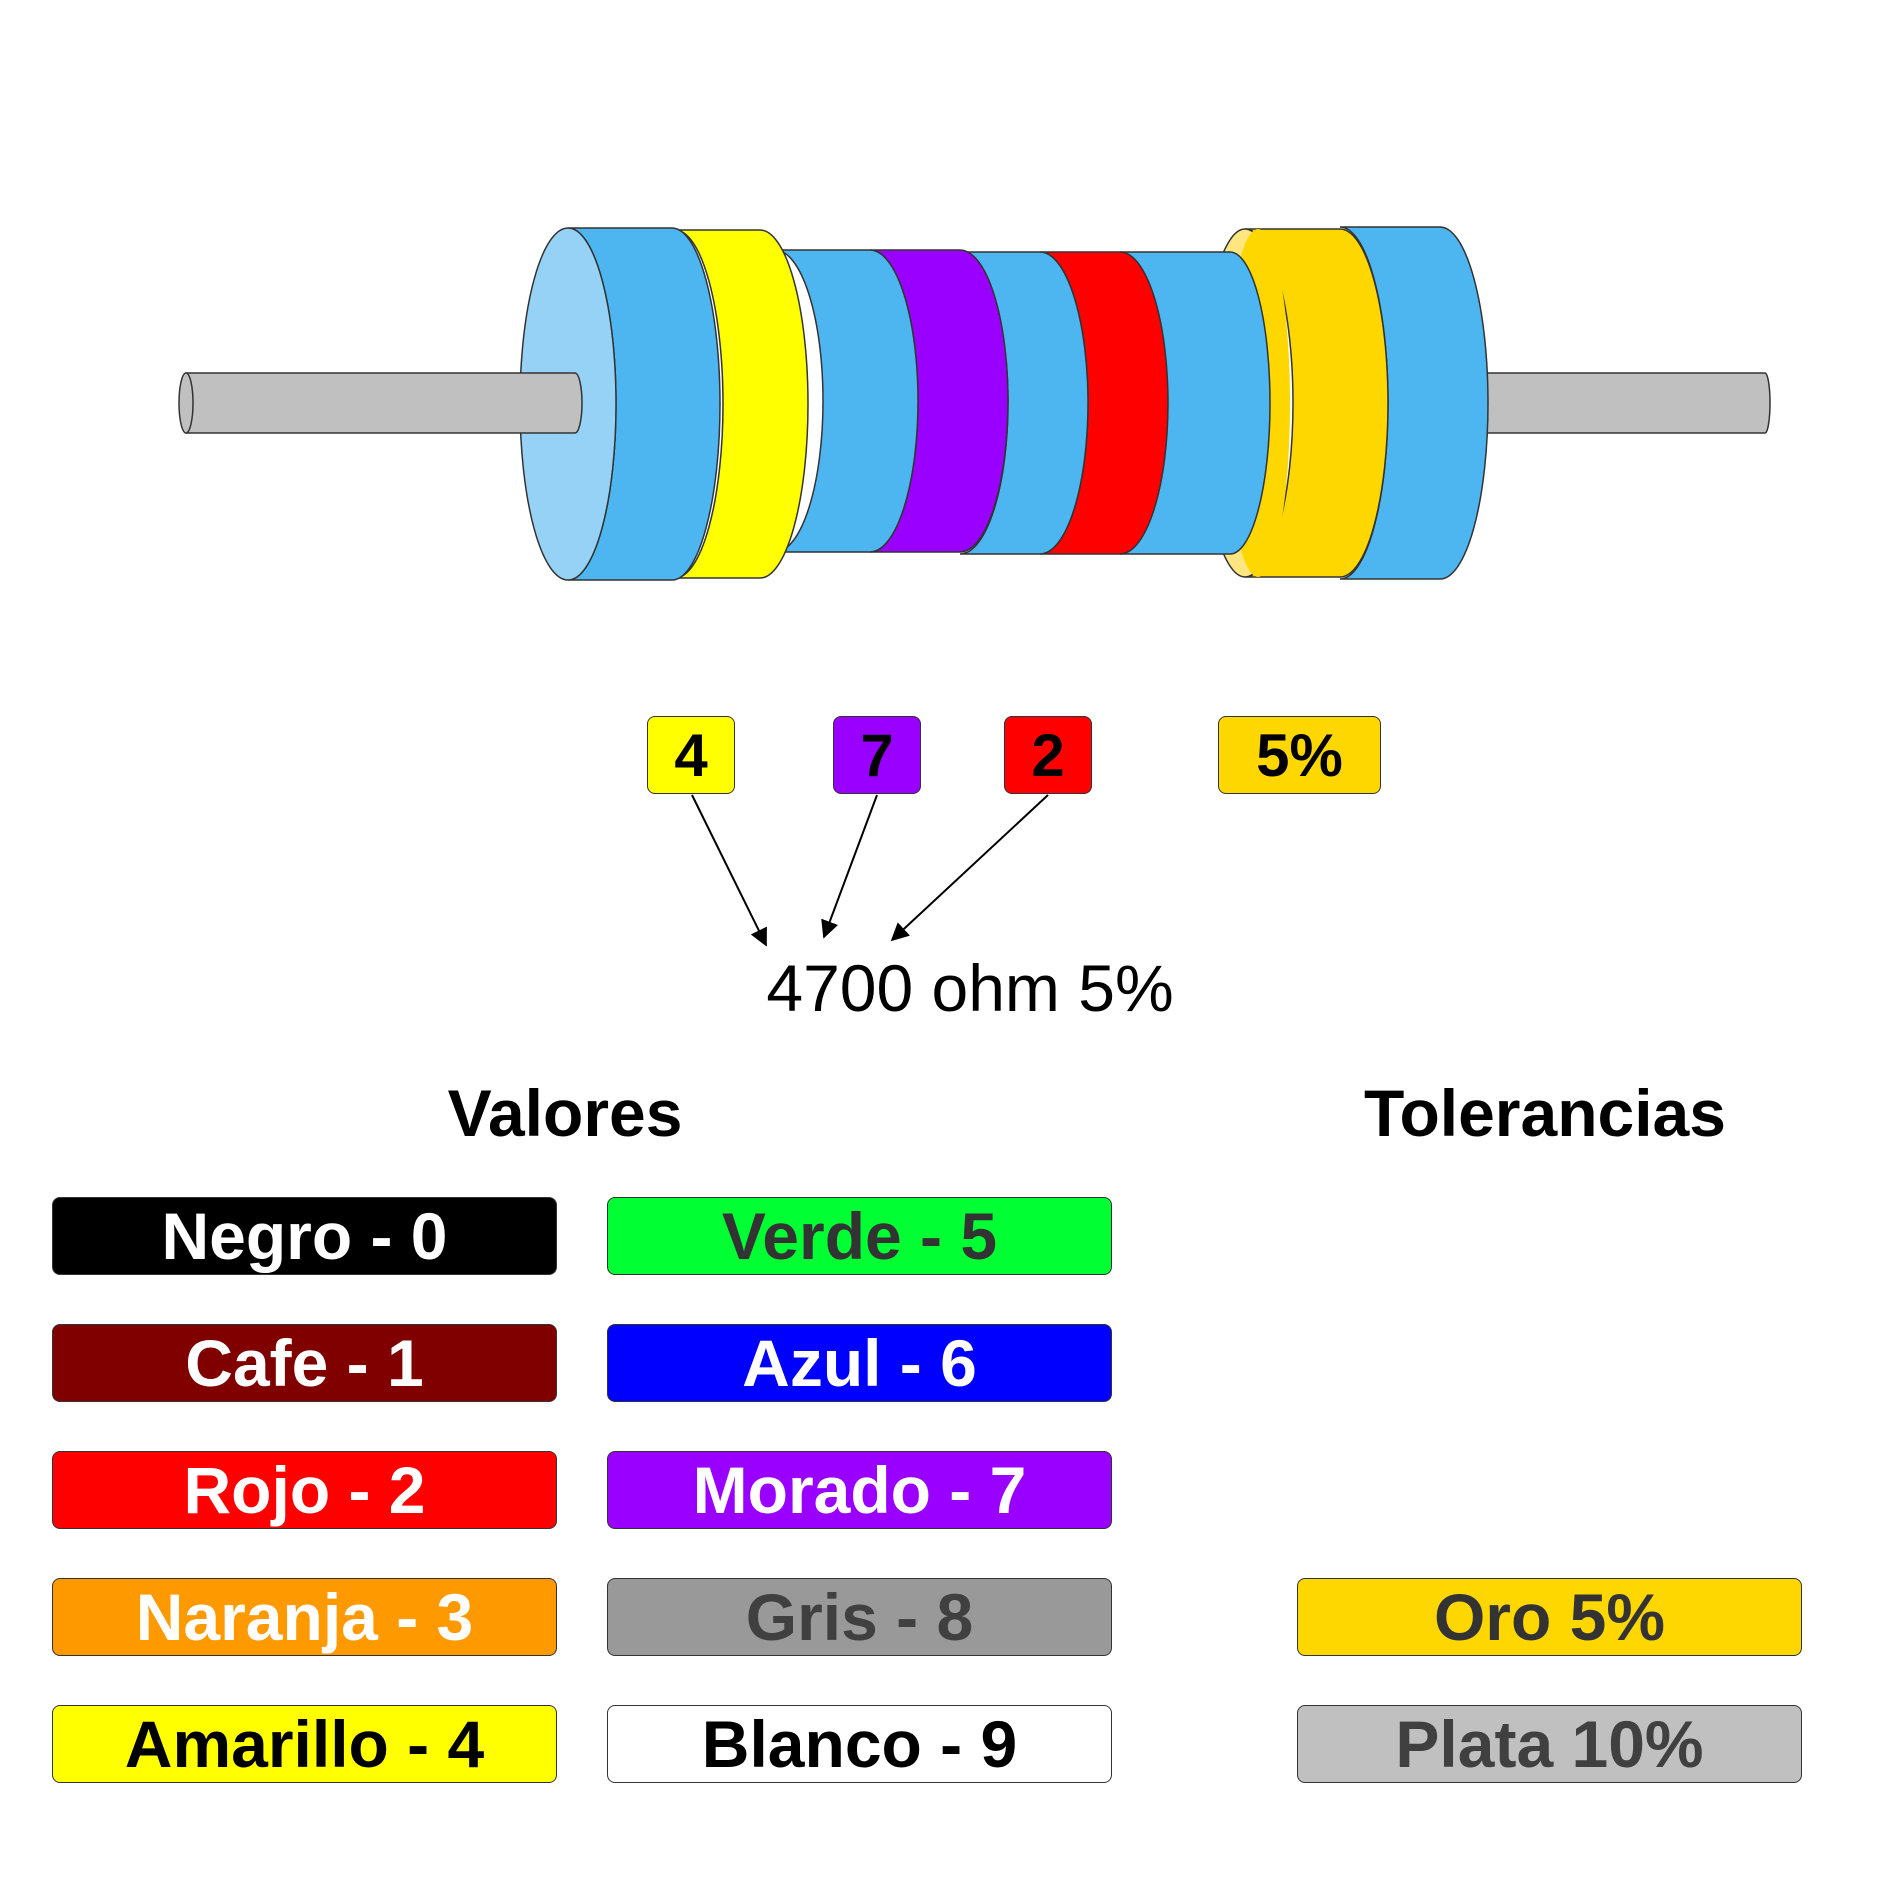 This screenshot has width=1889, height=1889. I want to click on arrow-multiplier, so click(969, 868).